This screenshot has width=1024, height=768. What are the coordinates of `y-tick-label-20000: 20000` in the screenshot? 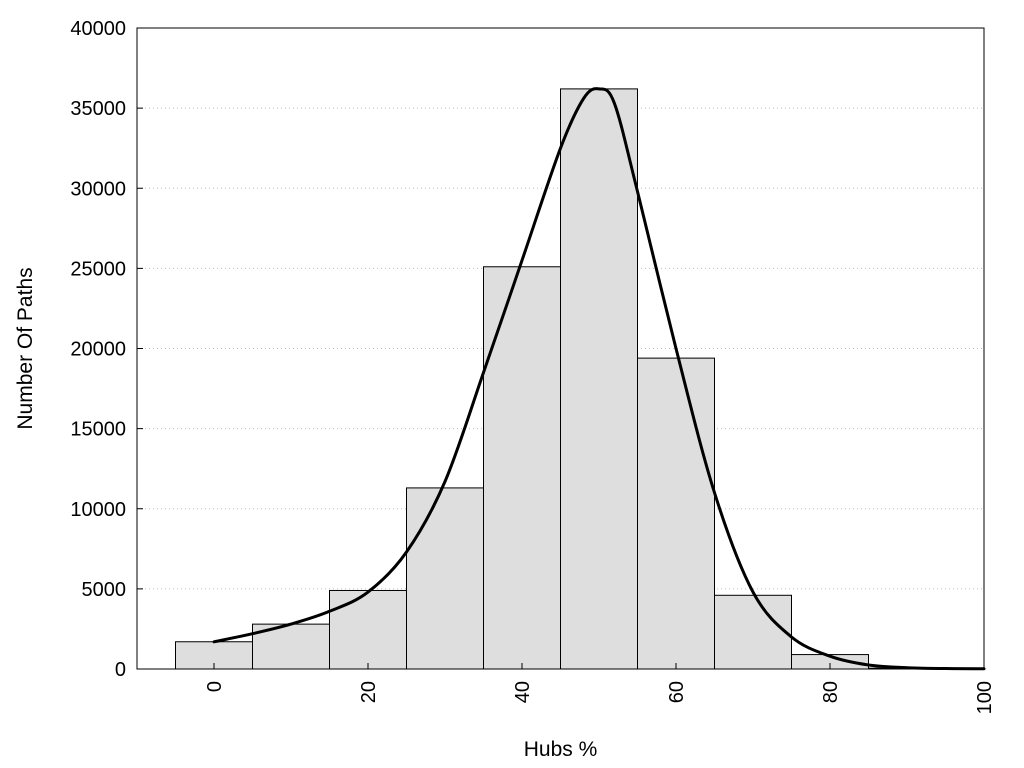 It's located at (98, 350).